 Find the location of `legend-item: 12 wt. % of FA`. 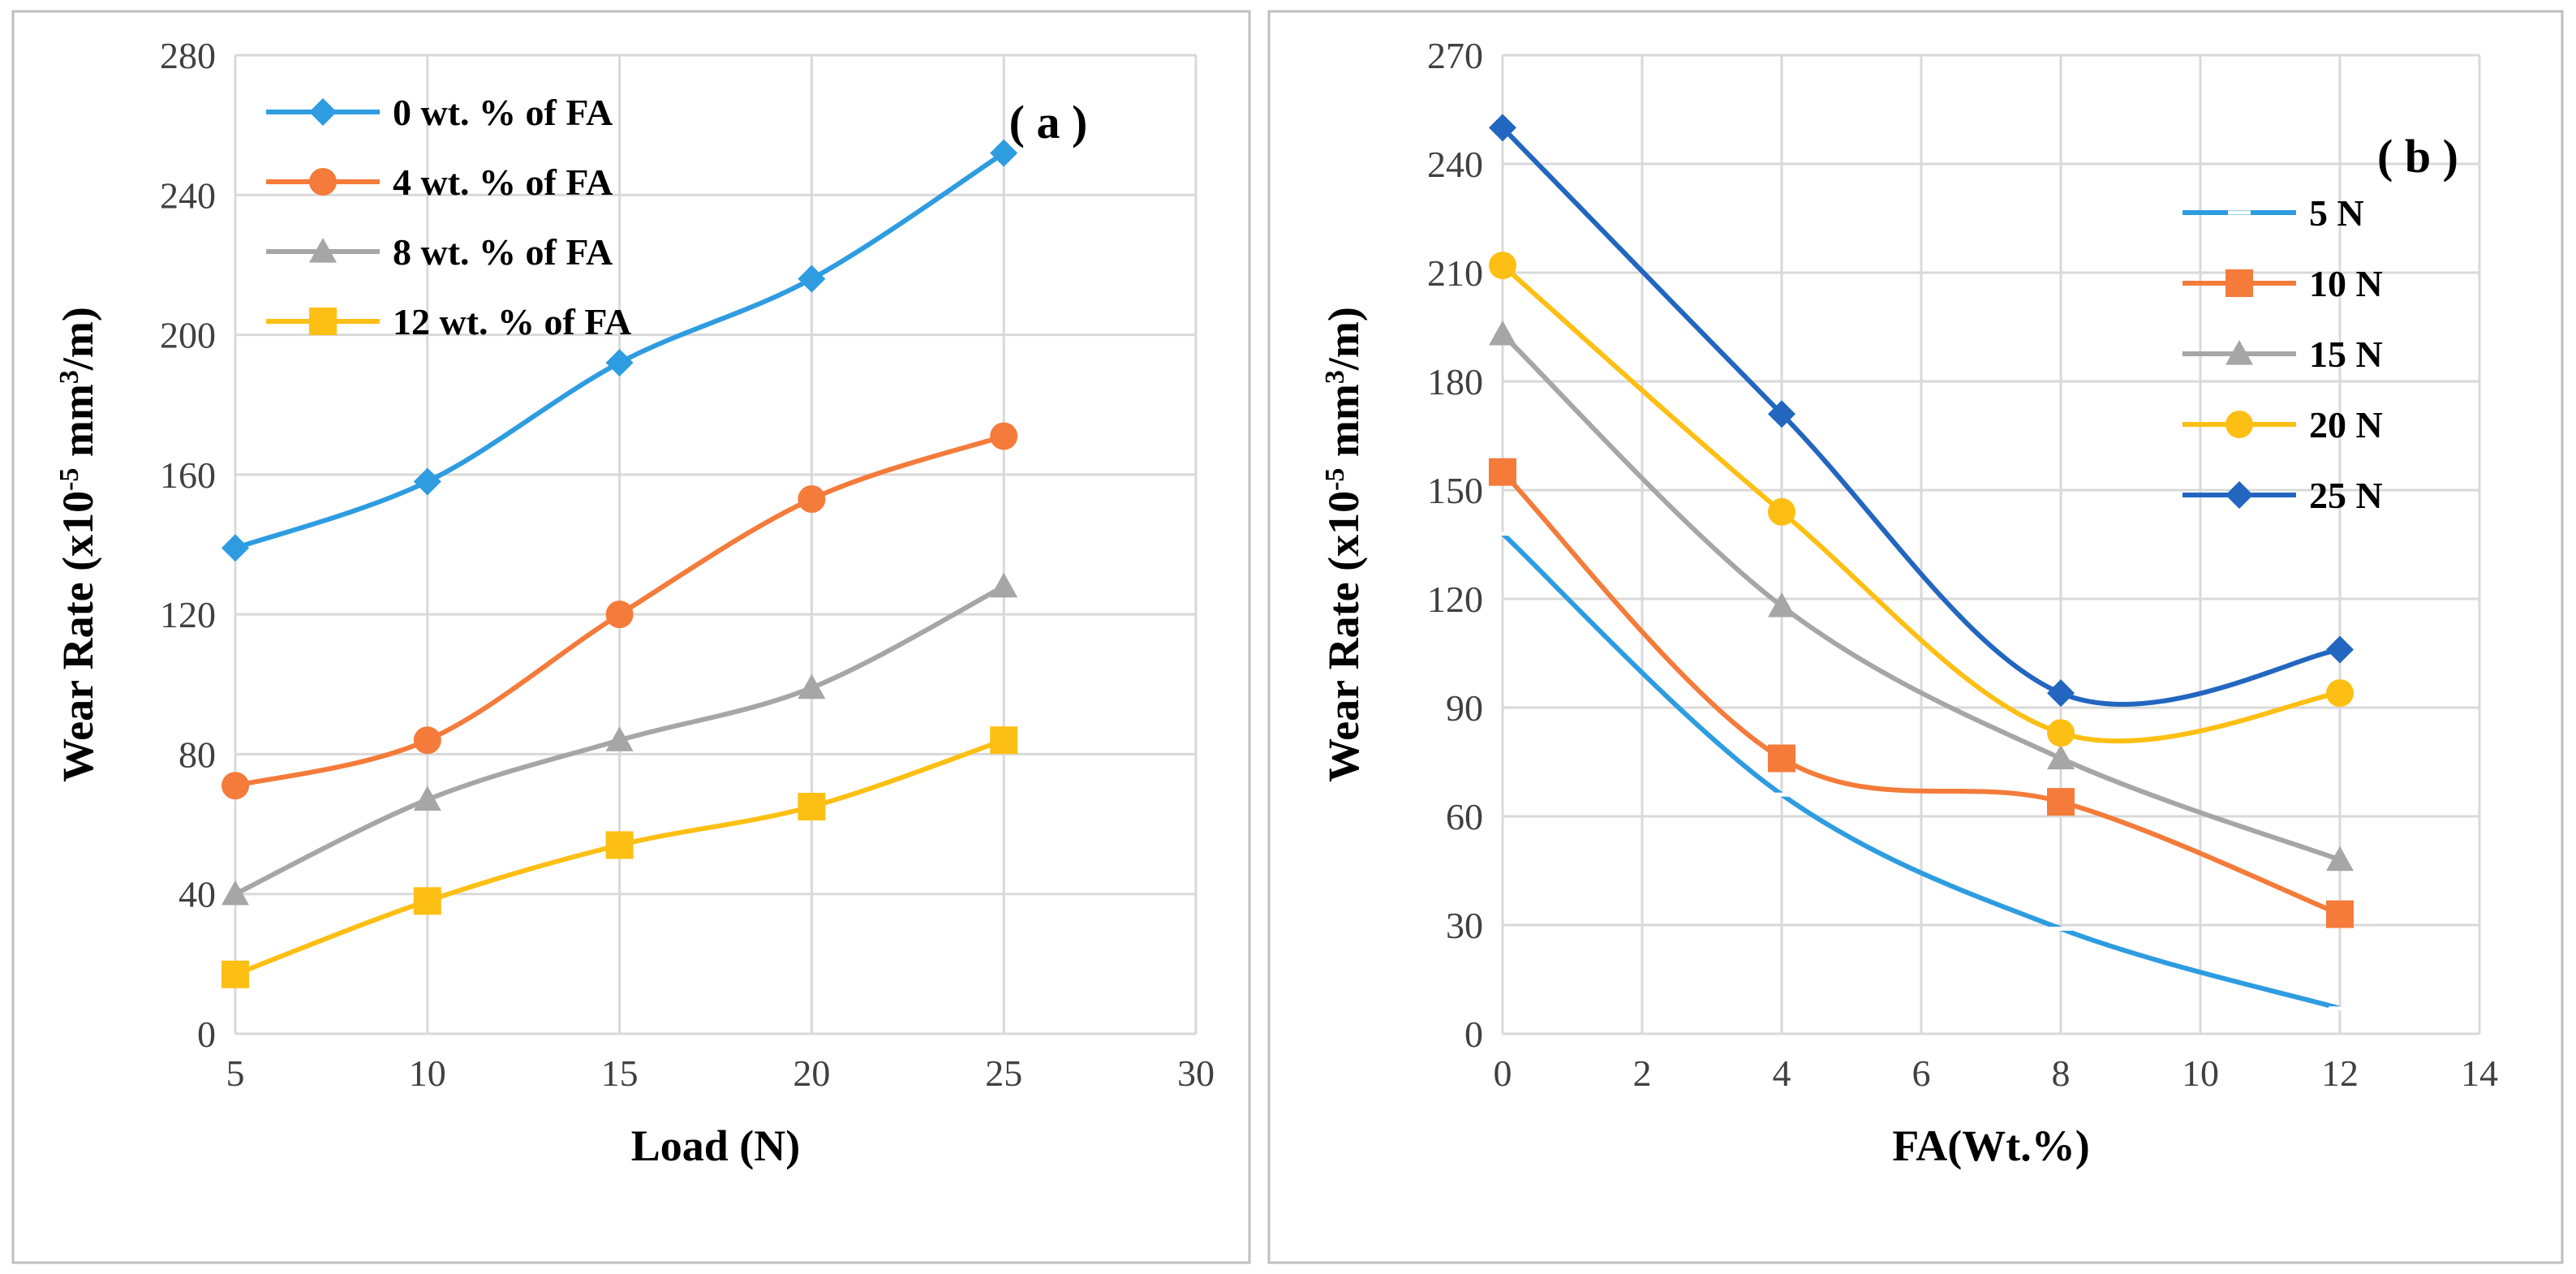

legend-item: 12 wt. % of FA is located at coordinates (448, 321).